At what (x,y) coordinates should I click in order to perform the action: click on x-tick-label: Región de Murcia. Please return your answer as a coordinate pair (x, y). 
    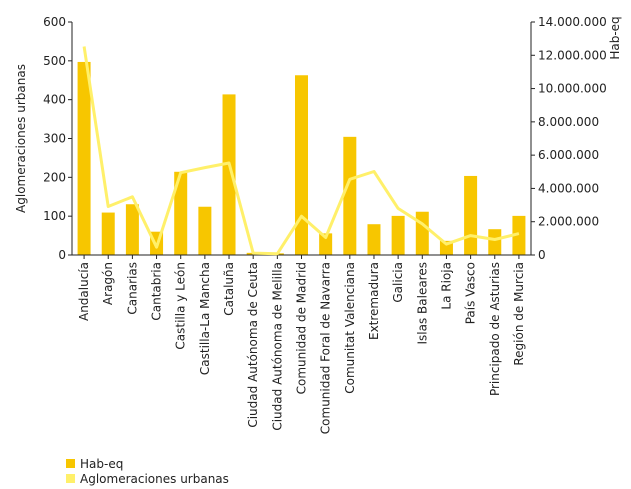
    Looking at the image, I should click on (519, 314).